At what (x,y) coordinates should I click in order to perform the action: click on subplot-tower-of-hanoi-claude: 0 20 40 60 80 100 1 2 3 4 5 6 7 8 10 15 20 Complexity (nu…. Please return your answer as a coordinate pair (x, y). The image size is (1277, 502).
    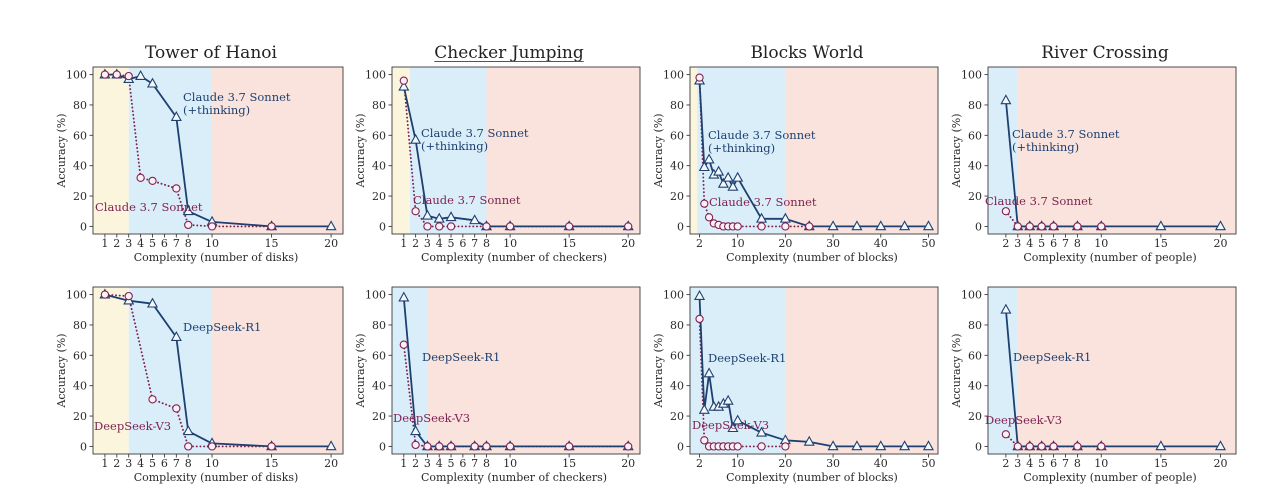
    Looking at the image, I should click on (199, 153).